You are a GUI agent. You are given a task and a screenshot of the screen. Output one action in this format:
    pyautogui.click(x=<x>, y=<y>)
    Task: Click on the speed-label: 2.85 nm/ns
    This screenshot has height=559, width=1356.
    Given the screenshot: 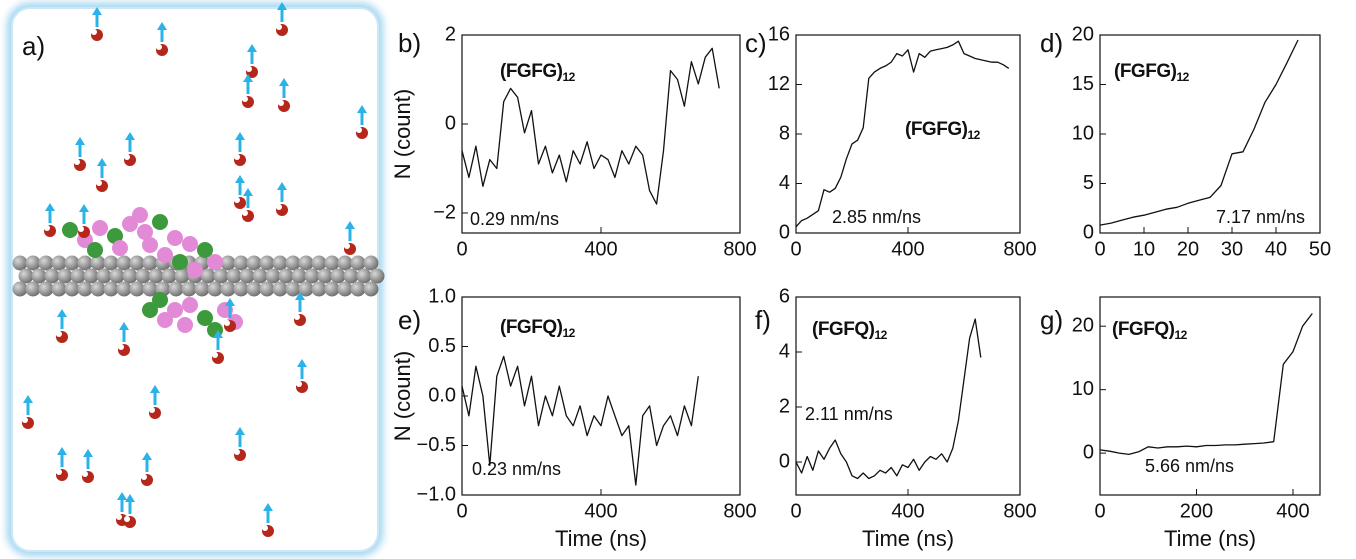 What is the action you would take?
    pyautogui.click(x=876, y=217)
    